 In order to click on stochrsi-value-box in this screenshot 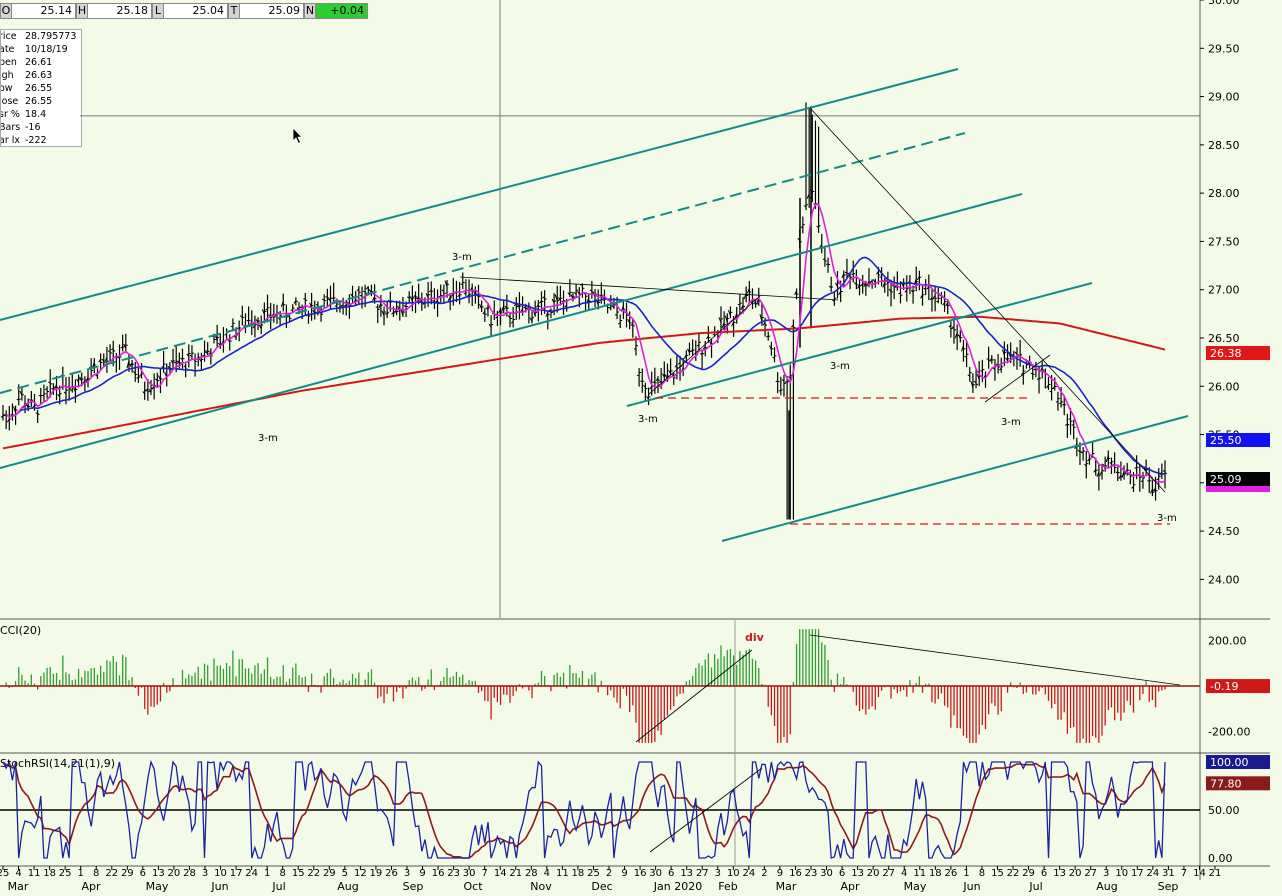, I will do `click(1238, 762)`.